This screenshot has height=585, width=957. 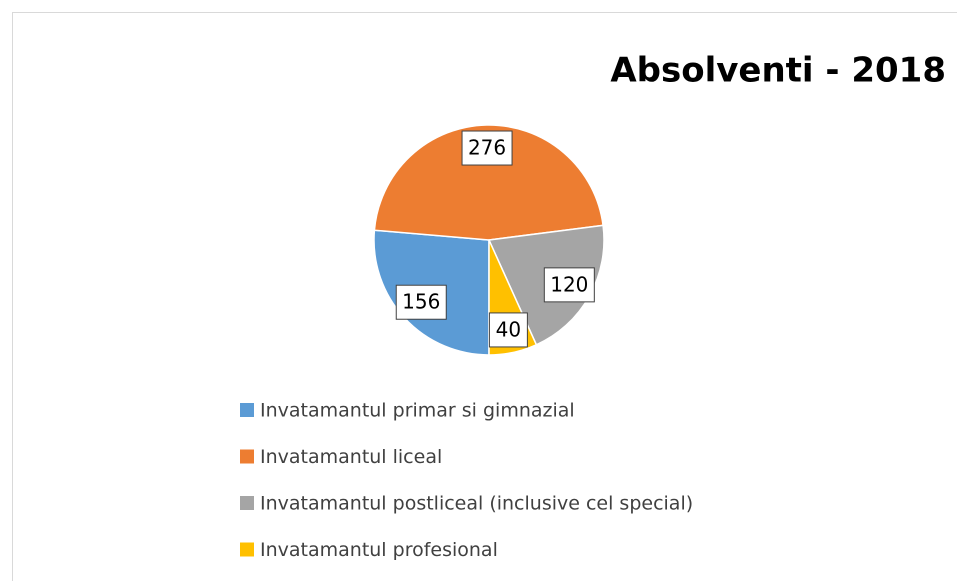 What do you see at coordinates (487, 148) in the screenshot?
I see `data-label: 276` at bounding box center [487, 148].